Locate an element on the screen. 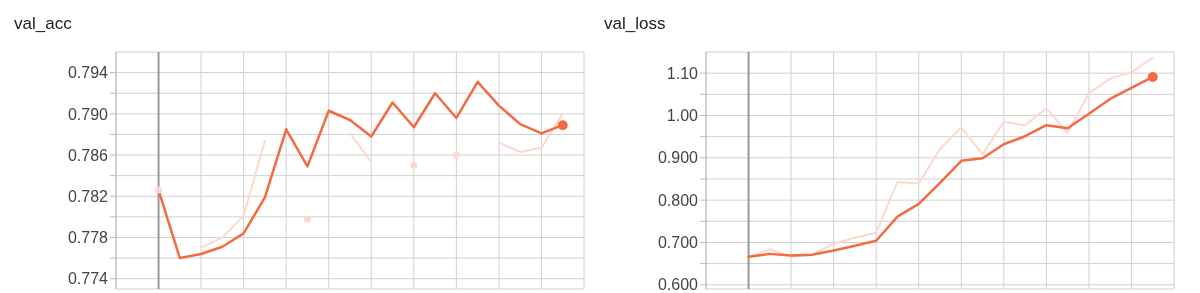 Image resolution: width=1200 pixels, height=293 pixels. y-tick-label: 0.700 is located at coordinates (678, 243).